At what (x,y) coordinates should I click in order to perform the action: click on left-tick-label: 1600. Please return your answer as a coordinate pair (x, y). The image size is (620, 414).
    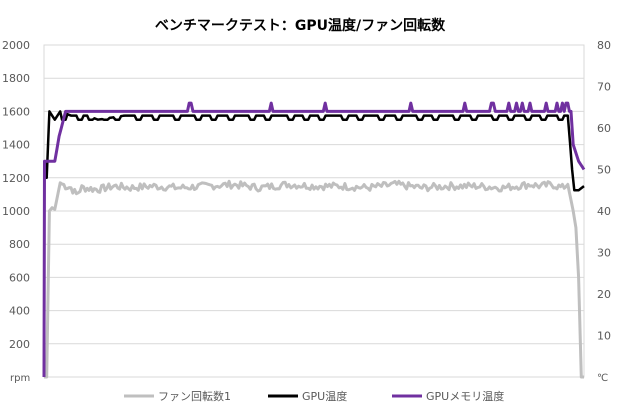
    Looking at the image, I should click on (16, 111).